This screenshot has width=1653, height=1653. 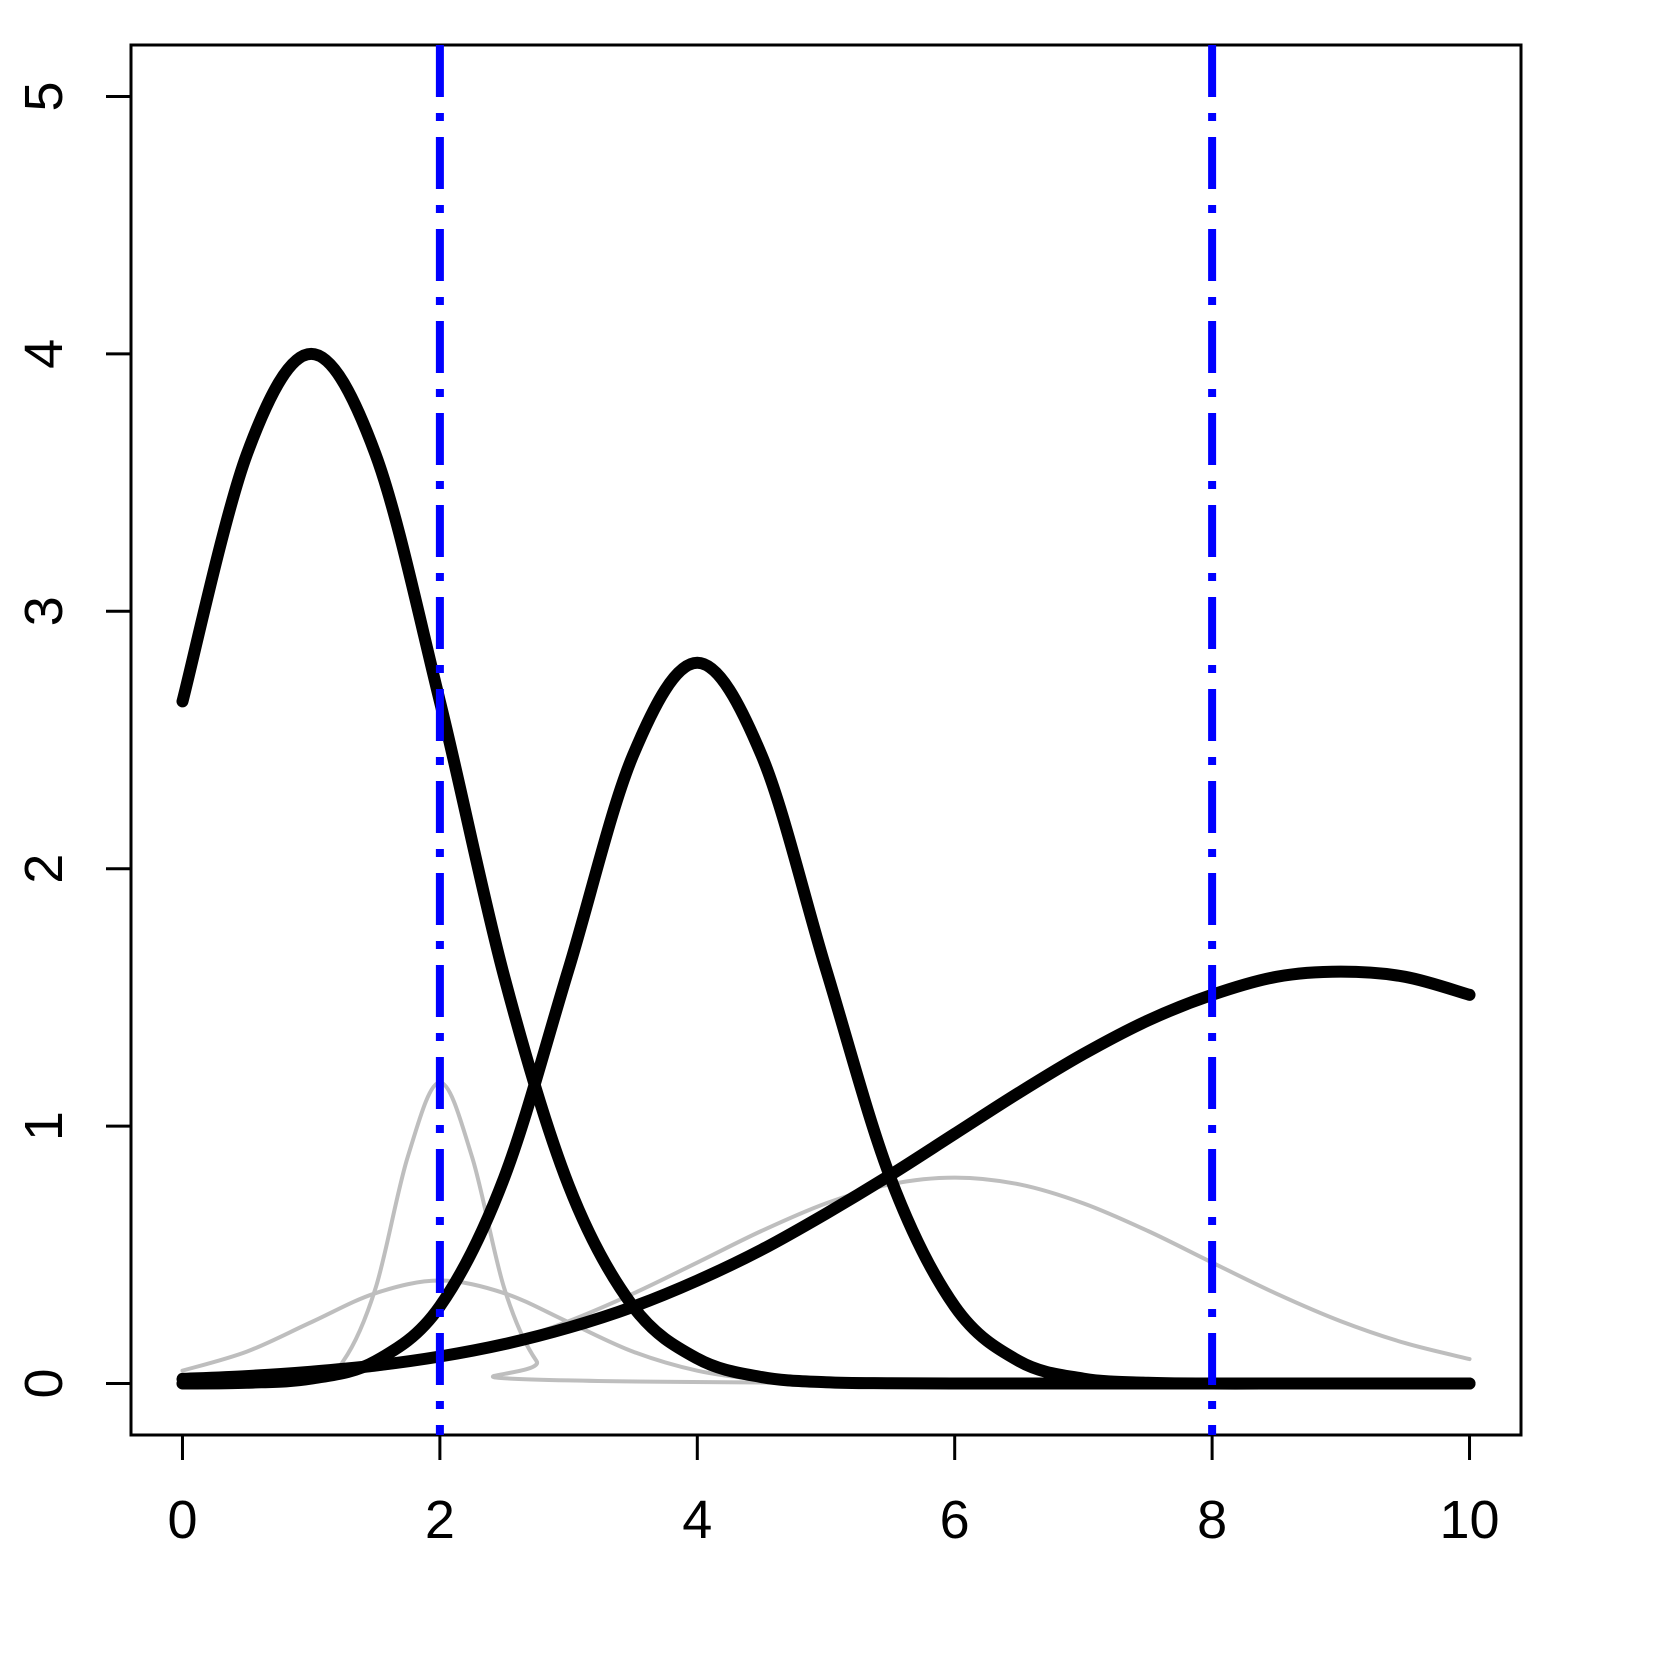 What do you see at coordinates (44, 1126) in the screenshot?
I see `y-tick-label: 1` at bounding box center [44, 1126].